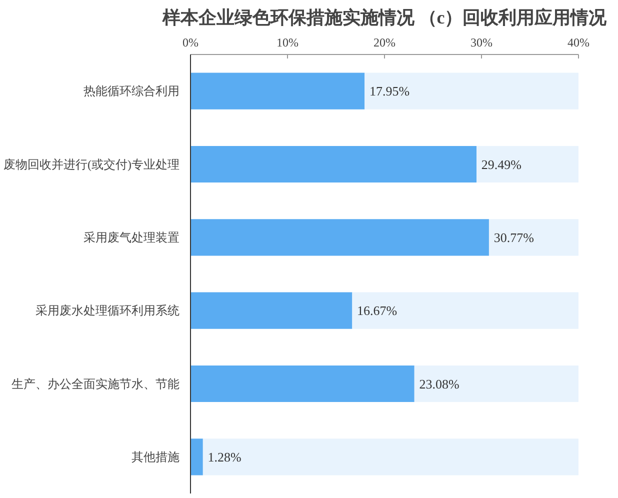 The image size is (618, 498). Describe the element at coordinates (389, 91) in the screenshot. I see `data-label: 17.95%` at that location.